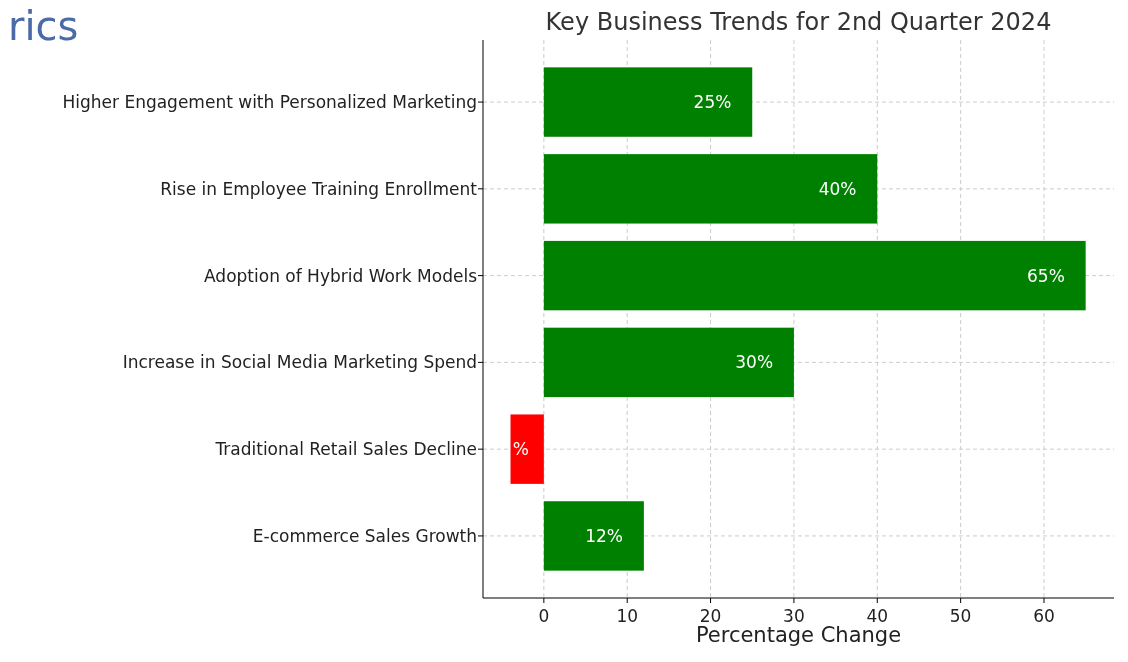  I want to click on data-label: 30%, so click(754, 362).